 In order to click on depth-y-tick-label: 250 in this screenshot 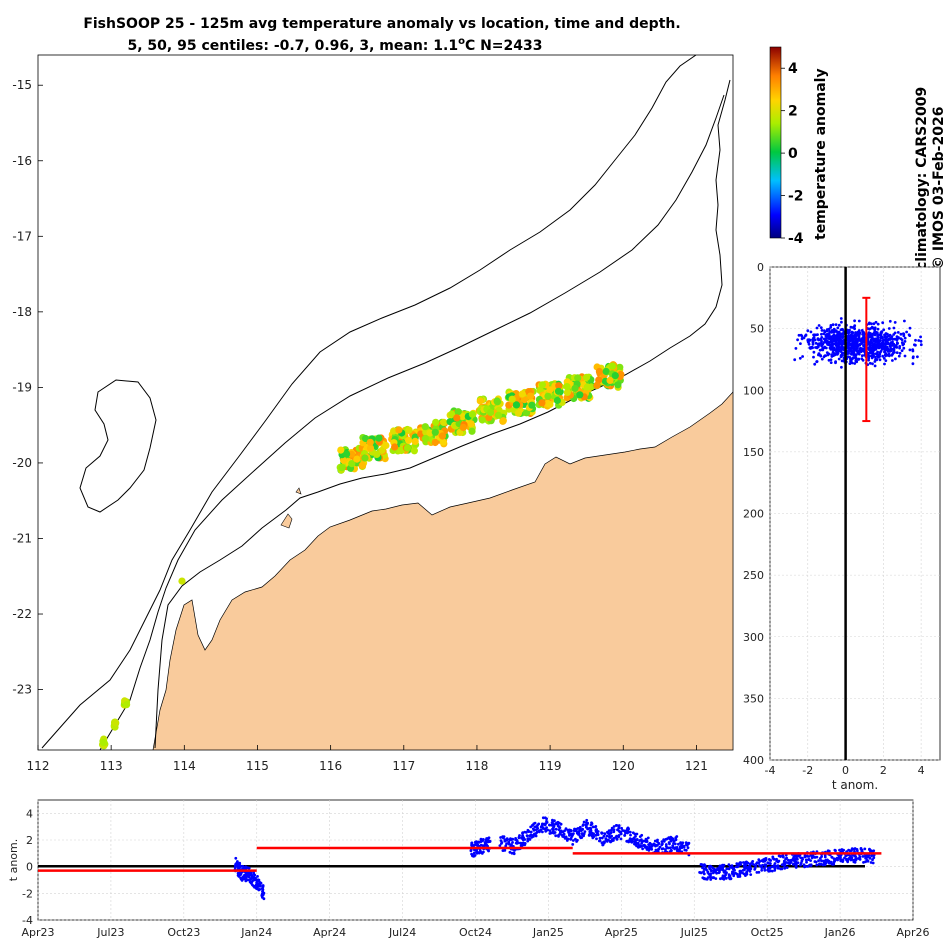, I will do `click(753, 575)`.